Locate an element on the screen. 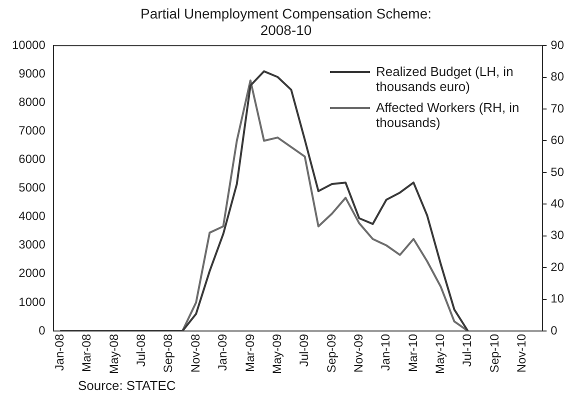 Image resolution: width=574 pixels, height=403 pixels. x-tick-label: May-09 is located at coordinates (277, 354).